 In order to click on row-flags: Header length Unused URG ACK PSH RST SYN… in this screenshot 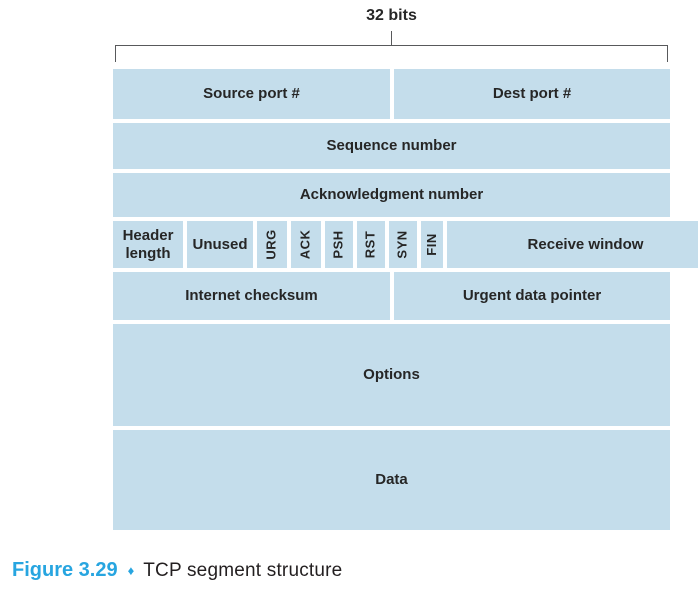, I will do `click(405, 244)`.